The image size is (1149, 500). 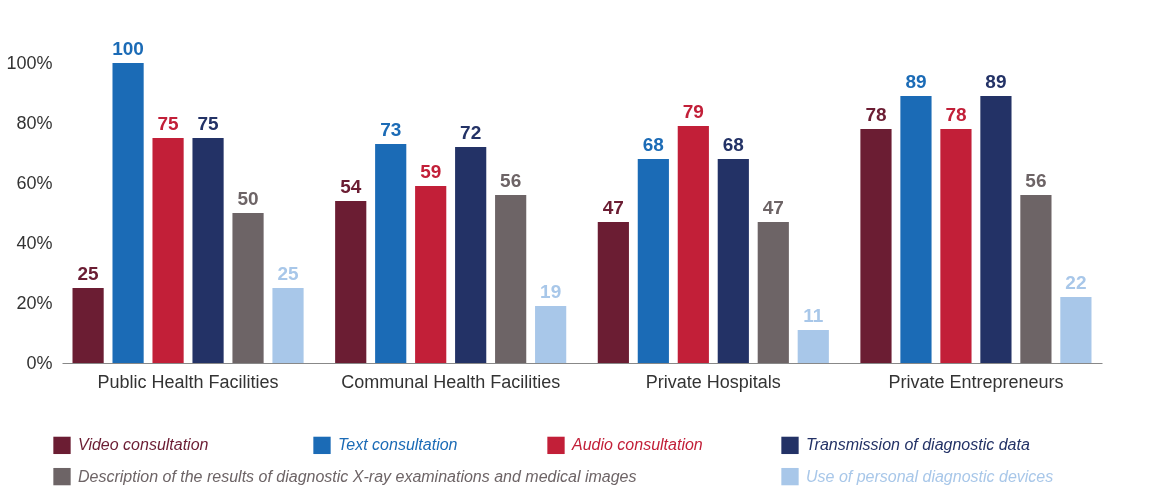 I want to click on data-label: 73, so click(x=391, y=129).